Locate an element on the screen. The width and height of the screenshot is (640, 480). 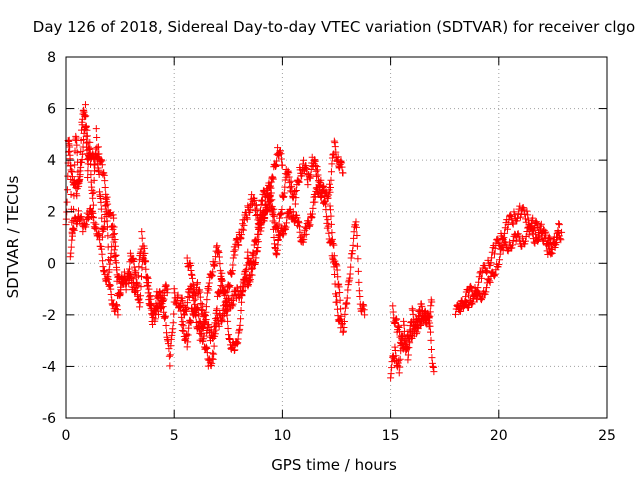
y-tick-label: -2 is located at coordinates (49, 316).